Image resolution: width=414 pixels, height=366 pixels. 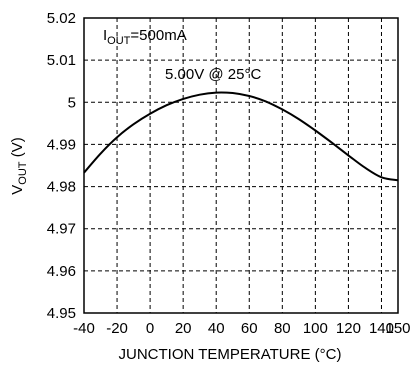 What do you see at coordinates (230, 354) in the screenshot?
I see `x-axis-label: JUNCTION TEMPERATURE (°C)` at bounding box center [230, 354].